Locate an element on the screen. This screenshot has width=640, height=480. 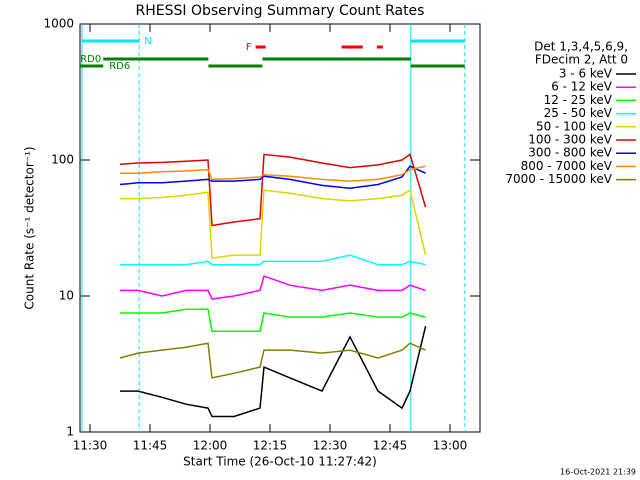
flag-label: RD0 is located at coordinates (90, 59).